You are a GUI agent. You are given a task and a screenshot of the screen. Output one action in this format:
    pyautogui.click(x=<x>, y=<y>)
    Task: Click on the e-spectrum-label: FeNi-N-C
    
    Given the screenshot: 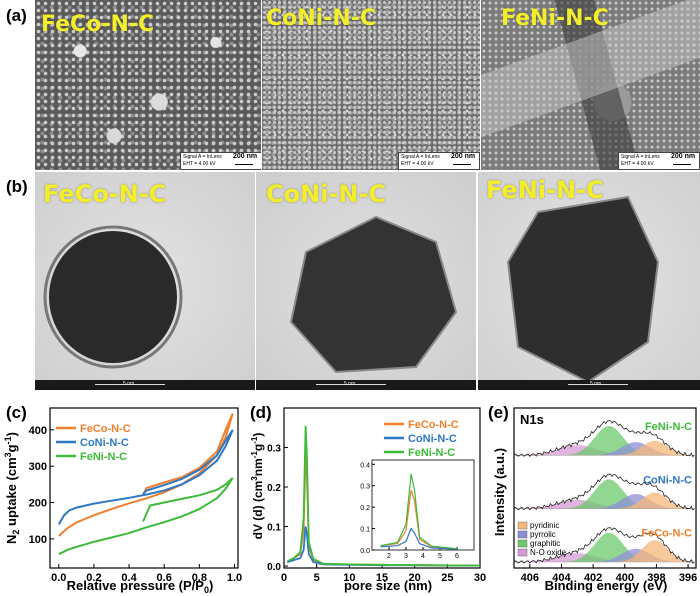 What is the action you would take?
    pyautogui.click(x=668, y=427)
    